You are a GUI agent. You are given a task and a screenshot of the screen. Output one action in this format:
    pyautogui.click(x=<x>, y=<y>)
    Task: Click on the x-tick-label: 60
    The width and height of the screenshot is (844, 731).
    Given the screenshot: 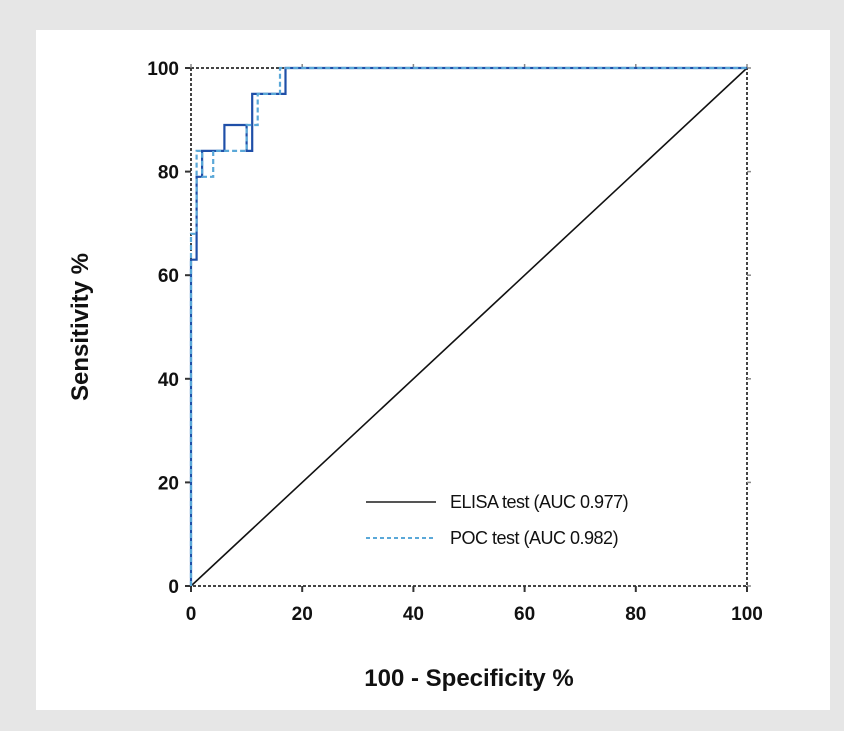 What is the action you would take?
    pyautogui.click(x=524, y=614)
    